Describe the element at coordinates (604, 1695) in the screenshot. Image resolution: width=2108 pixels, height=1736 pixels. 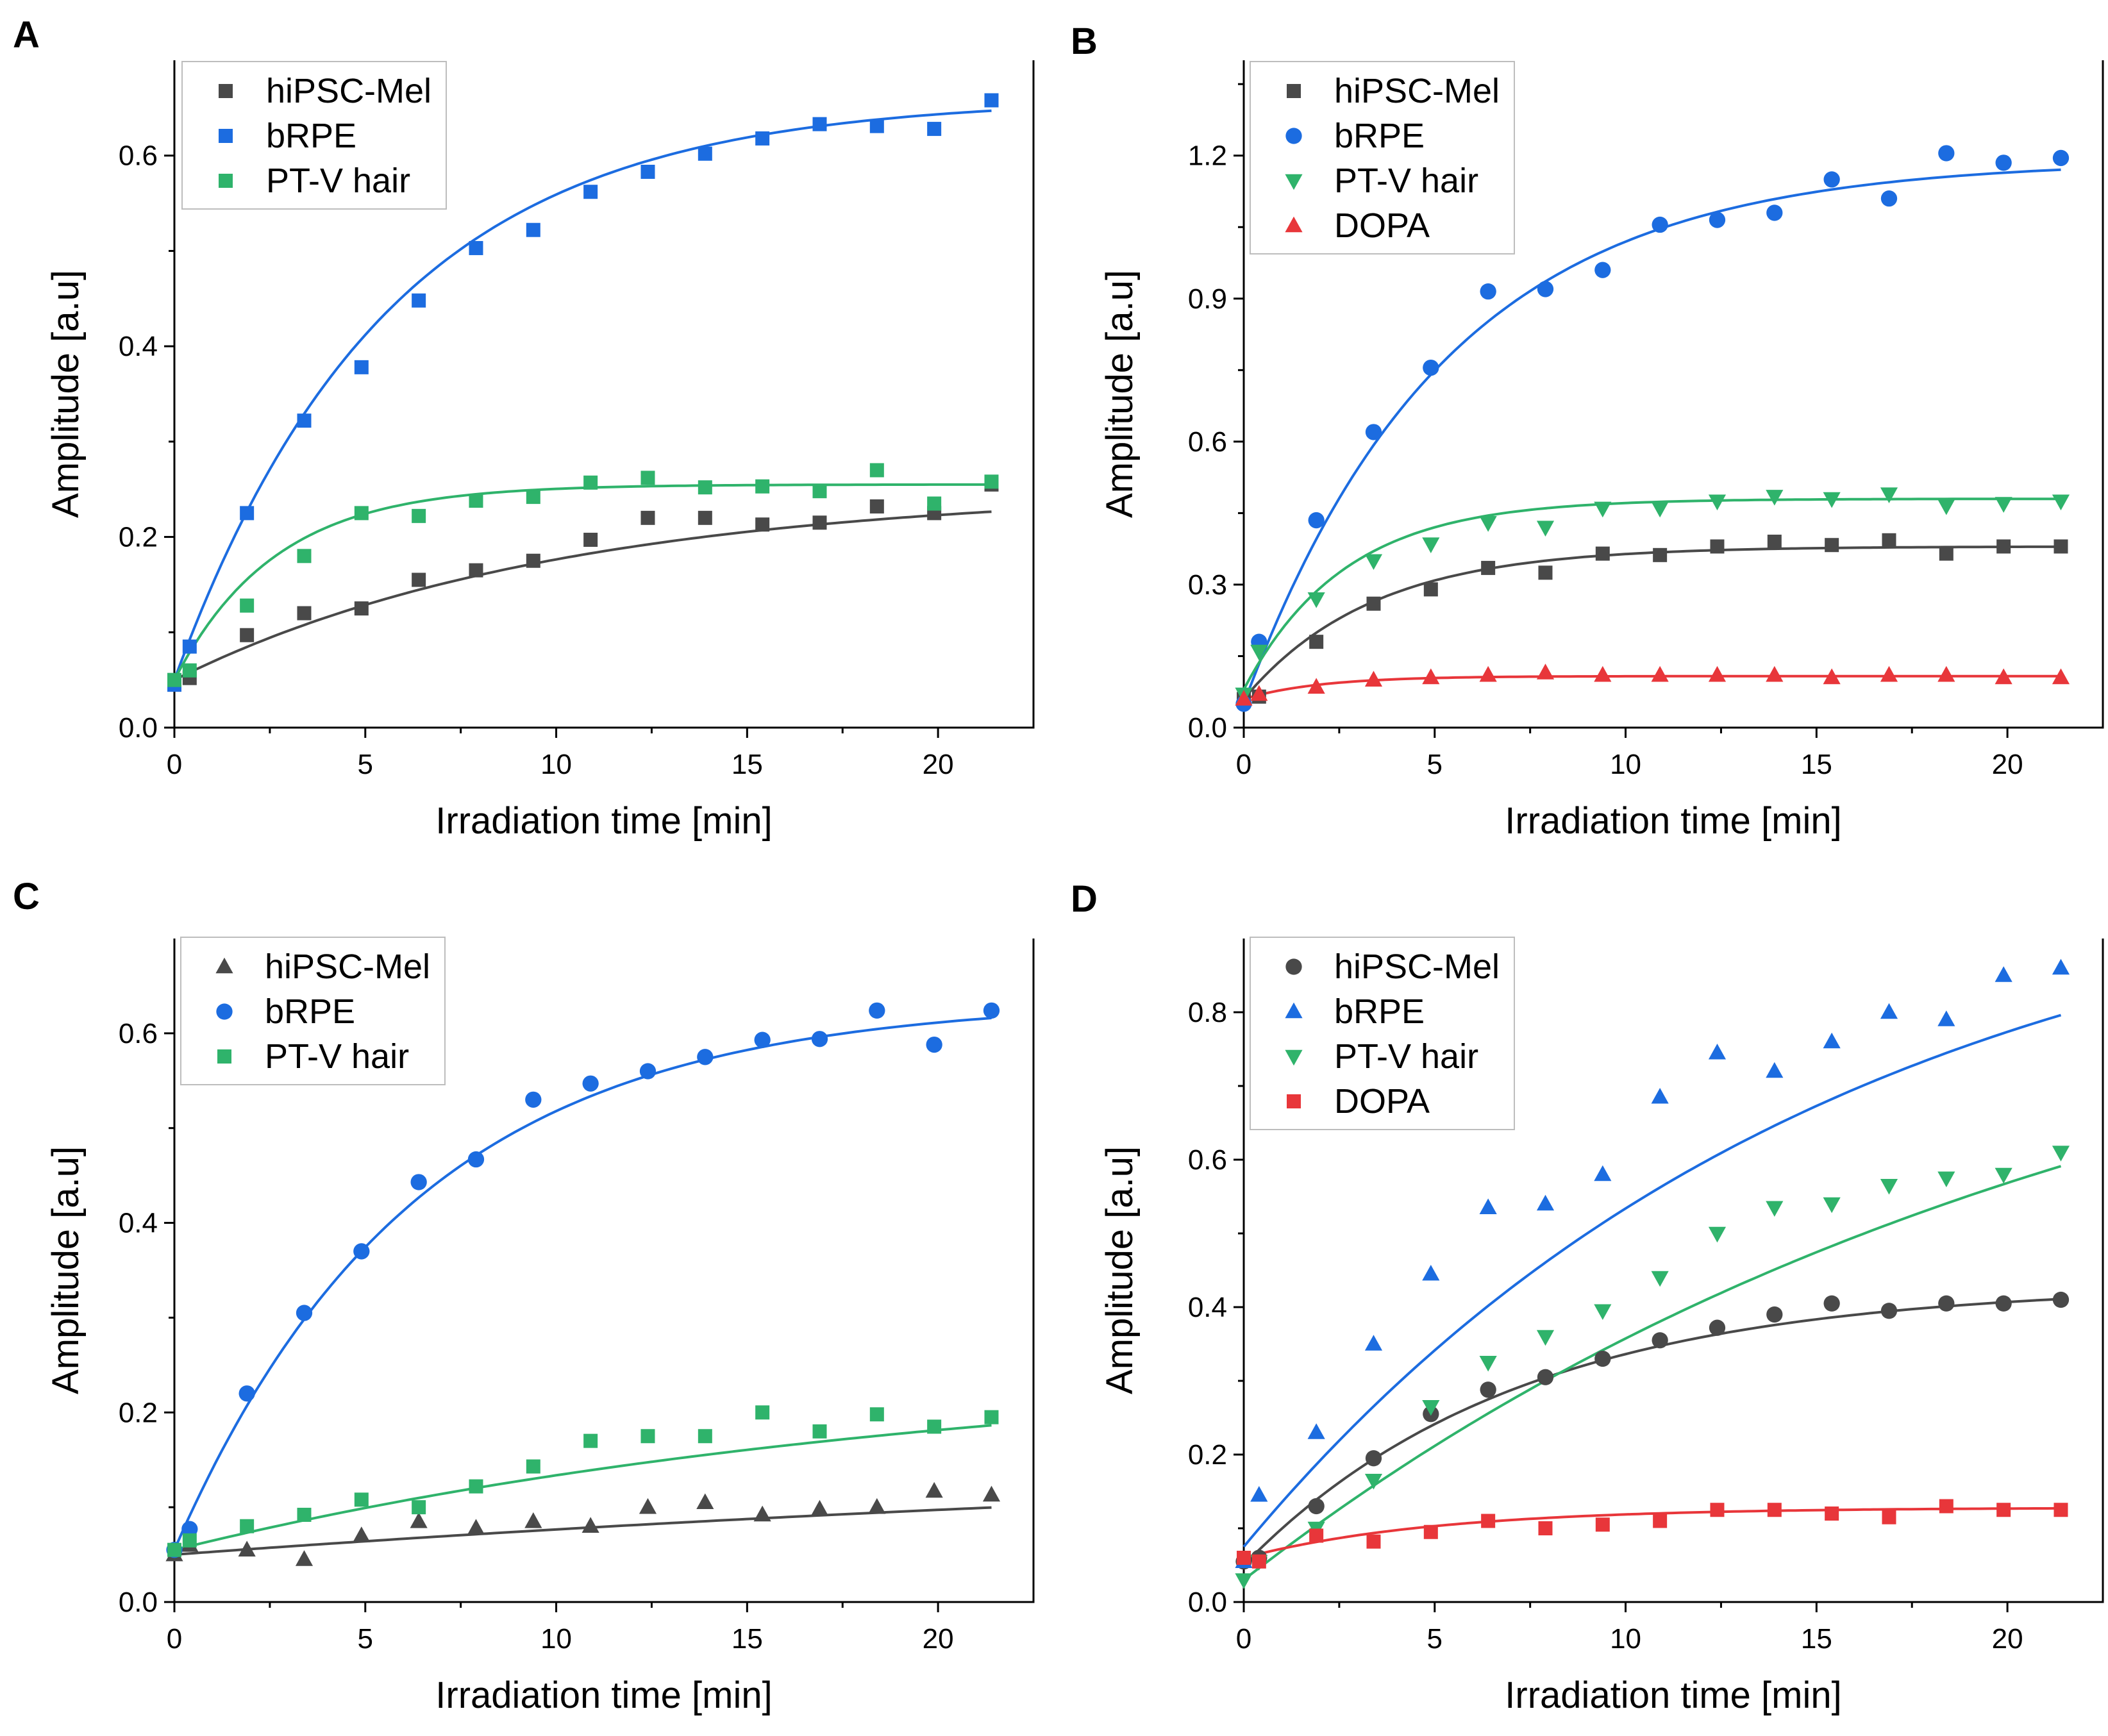
I see `chart-c-x-axis-label: Irradiation time [min]` at that location.